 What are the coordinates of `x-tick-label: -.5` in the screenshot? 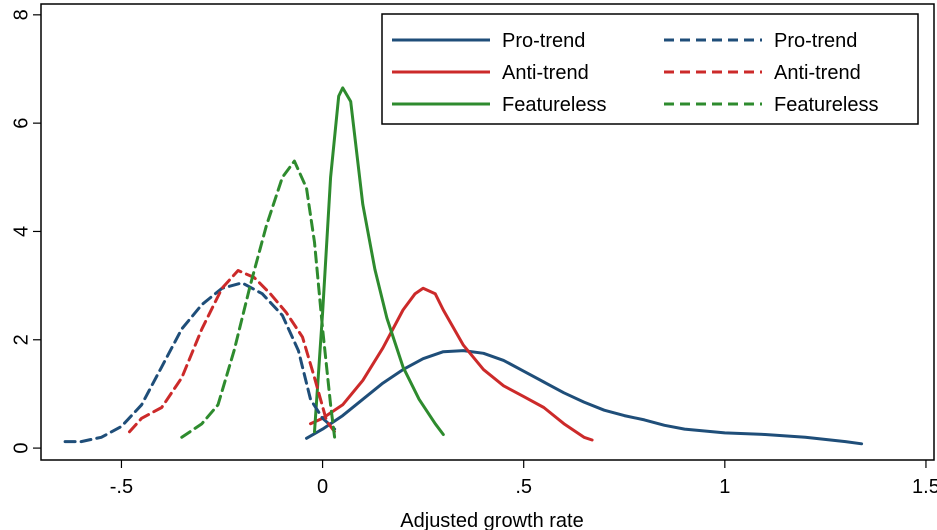 It's located at (121, 487).